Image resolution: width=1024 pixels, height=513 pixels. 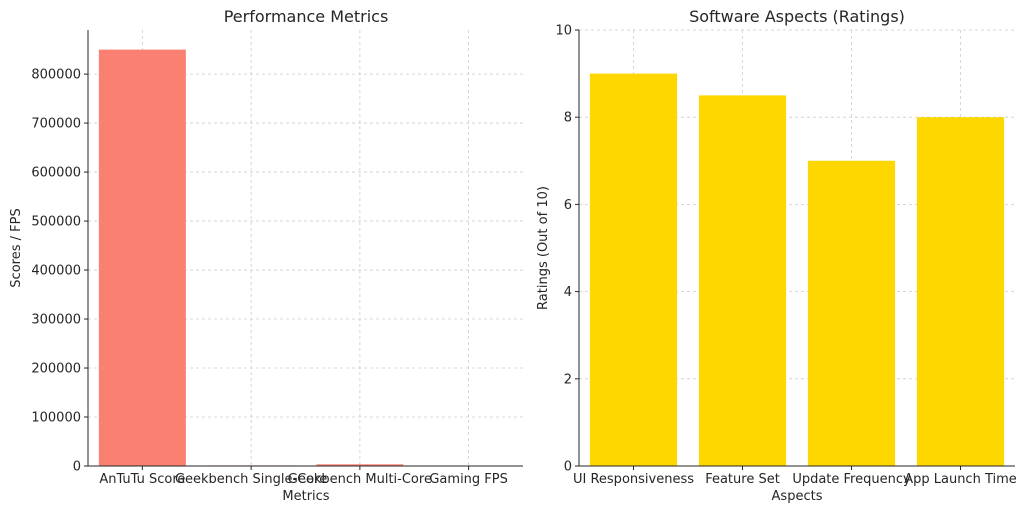 I want to click on y-tick-label: 10, so click(x=563, y=31).